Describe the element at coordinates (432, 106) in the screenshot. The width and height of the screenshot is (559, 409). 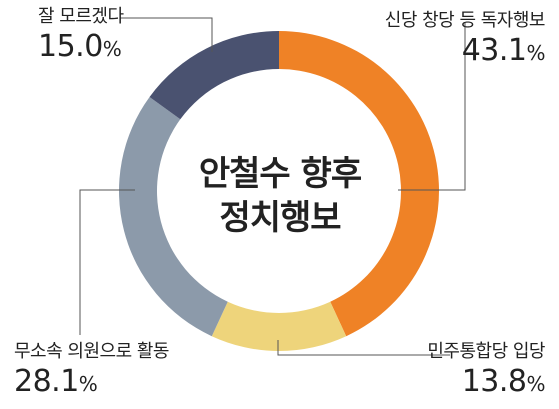
I see `leader-line-indep` at that location.